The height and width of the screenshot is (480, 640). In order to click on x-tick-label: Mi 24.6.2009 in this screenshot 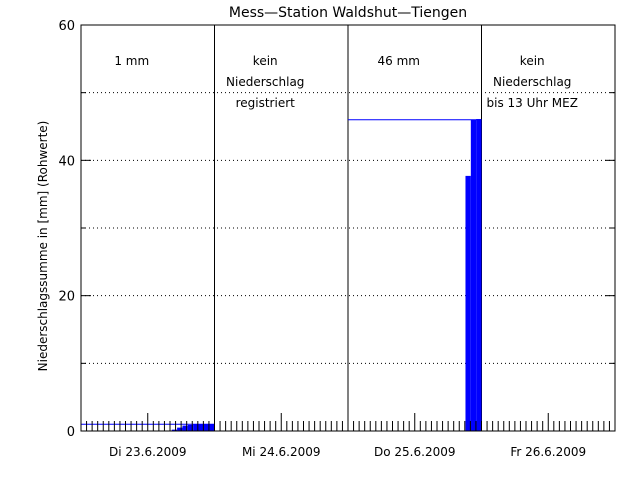, I will do `click(281, 452)`.